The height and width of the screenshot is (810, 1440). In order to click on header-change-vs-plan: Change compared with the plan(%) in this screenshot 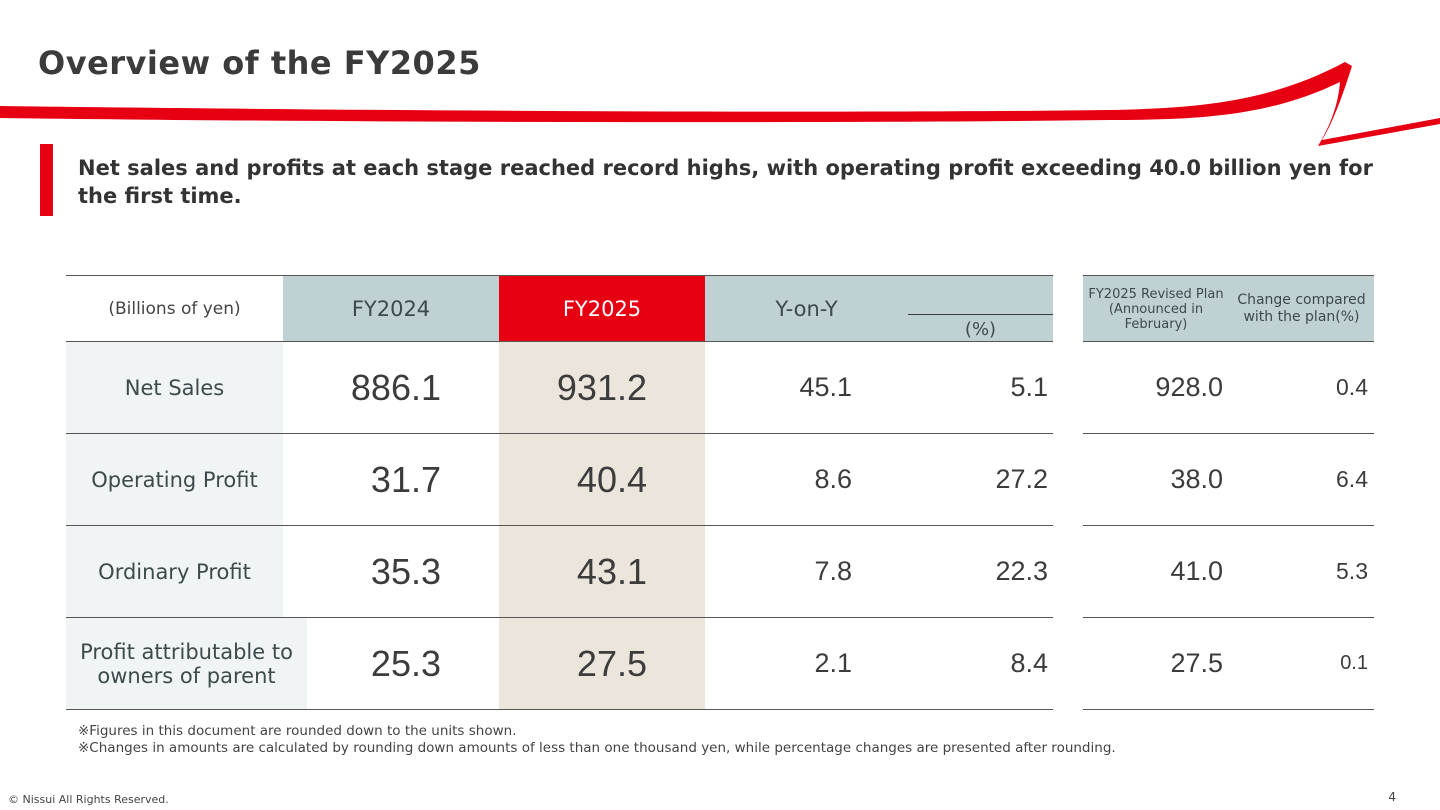, I will do `click(1301, 309)`.